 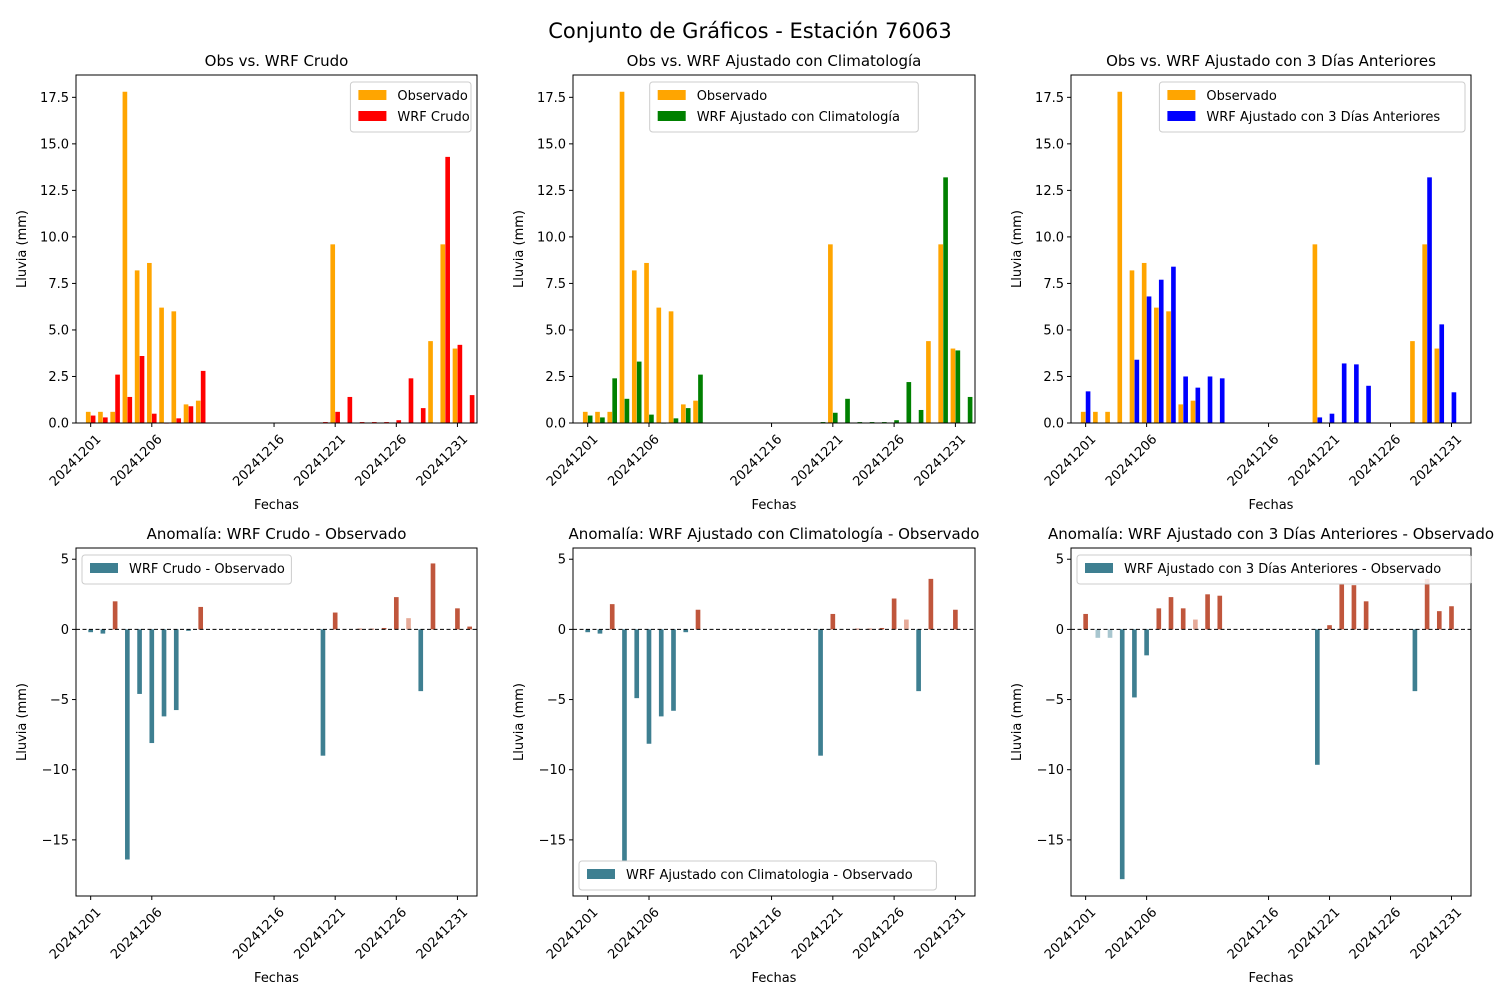 What do you see at coordinates (1053, 330) in the screenshot?
I see `y-tick-label: 5.0` at bounding box center [1053, 330].